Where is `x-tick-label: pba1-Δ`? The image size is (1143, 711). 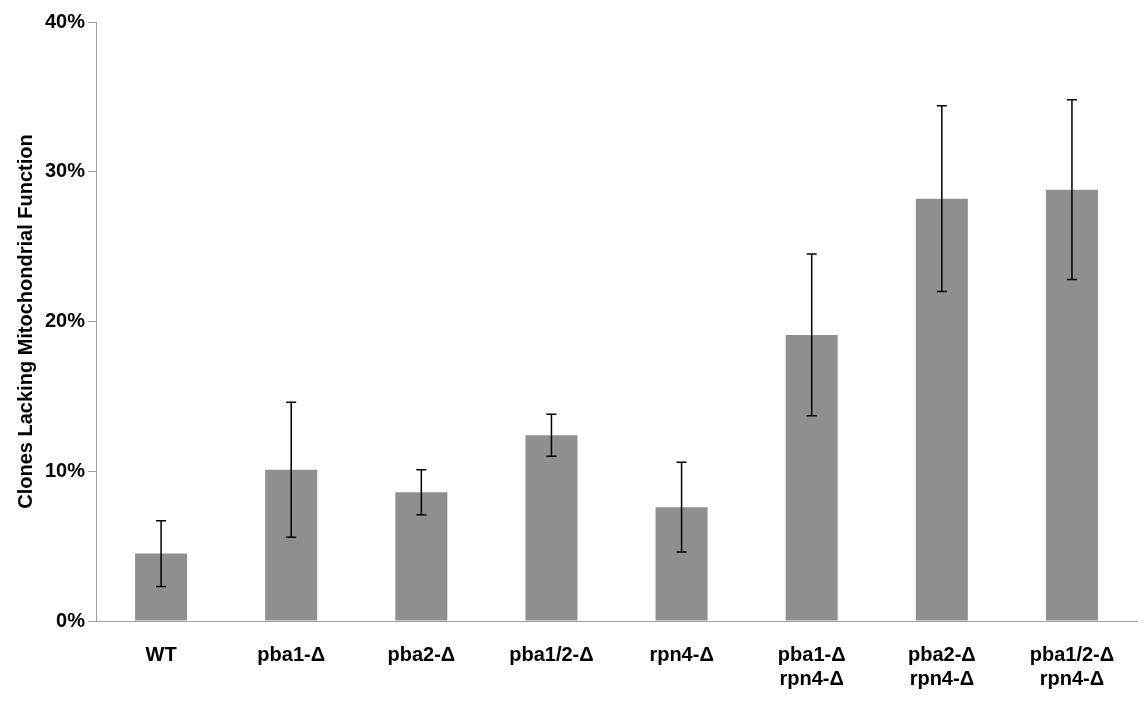 x-tick-label: pba1-Δ is located at coordinates (291, 653).